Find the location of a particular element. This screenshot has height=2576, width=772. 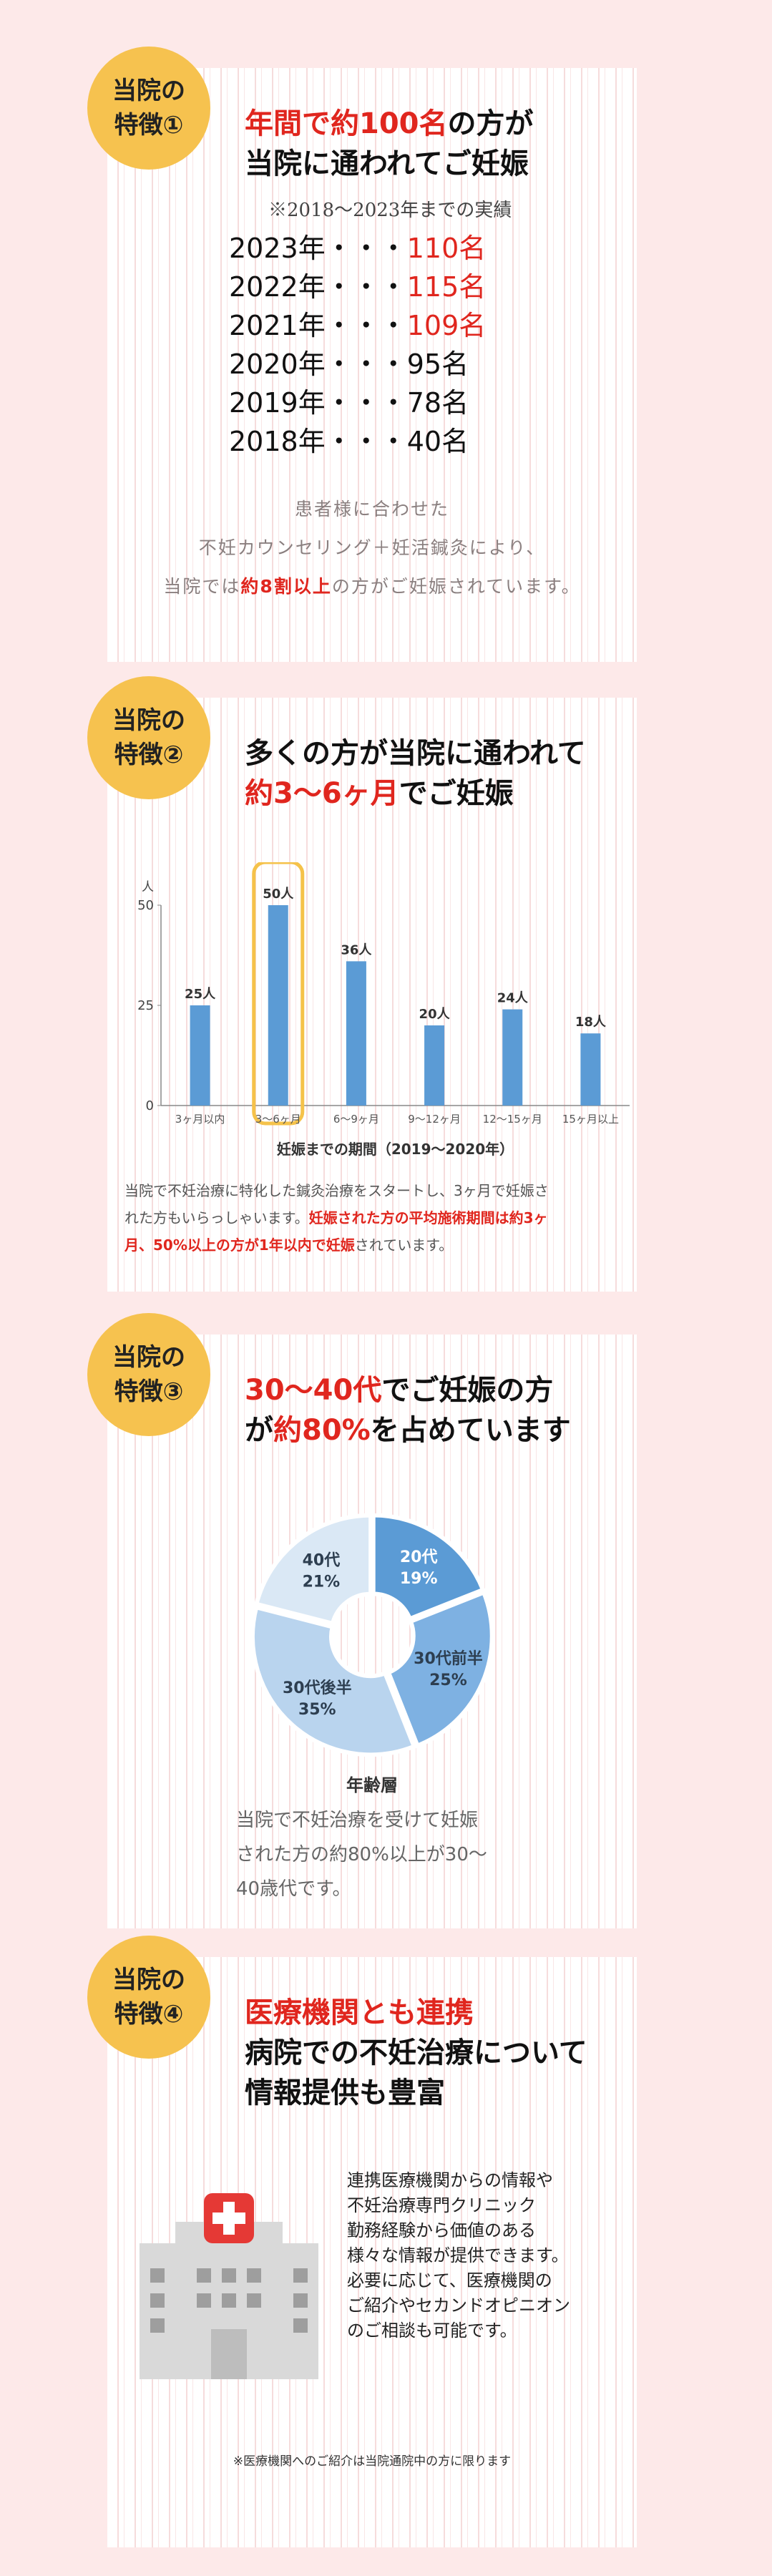

x-tick-label: 3ヶ月以内 is located at coordinates (200, 1119).